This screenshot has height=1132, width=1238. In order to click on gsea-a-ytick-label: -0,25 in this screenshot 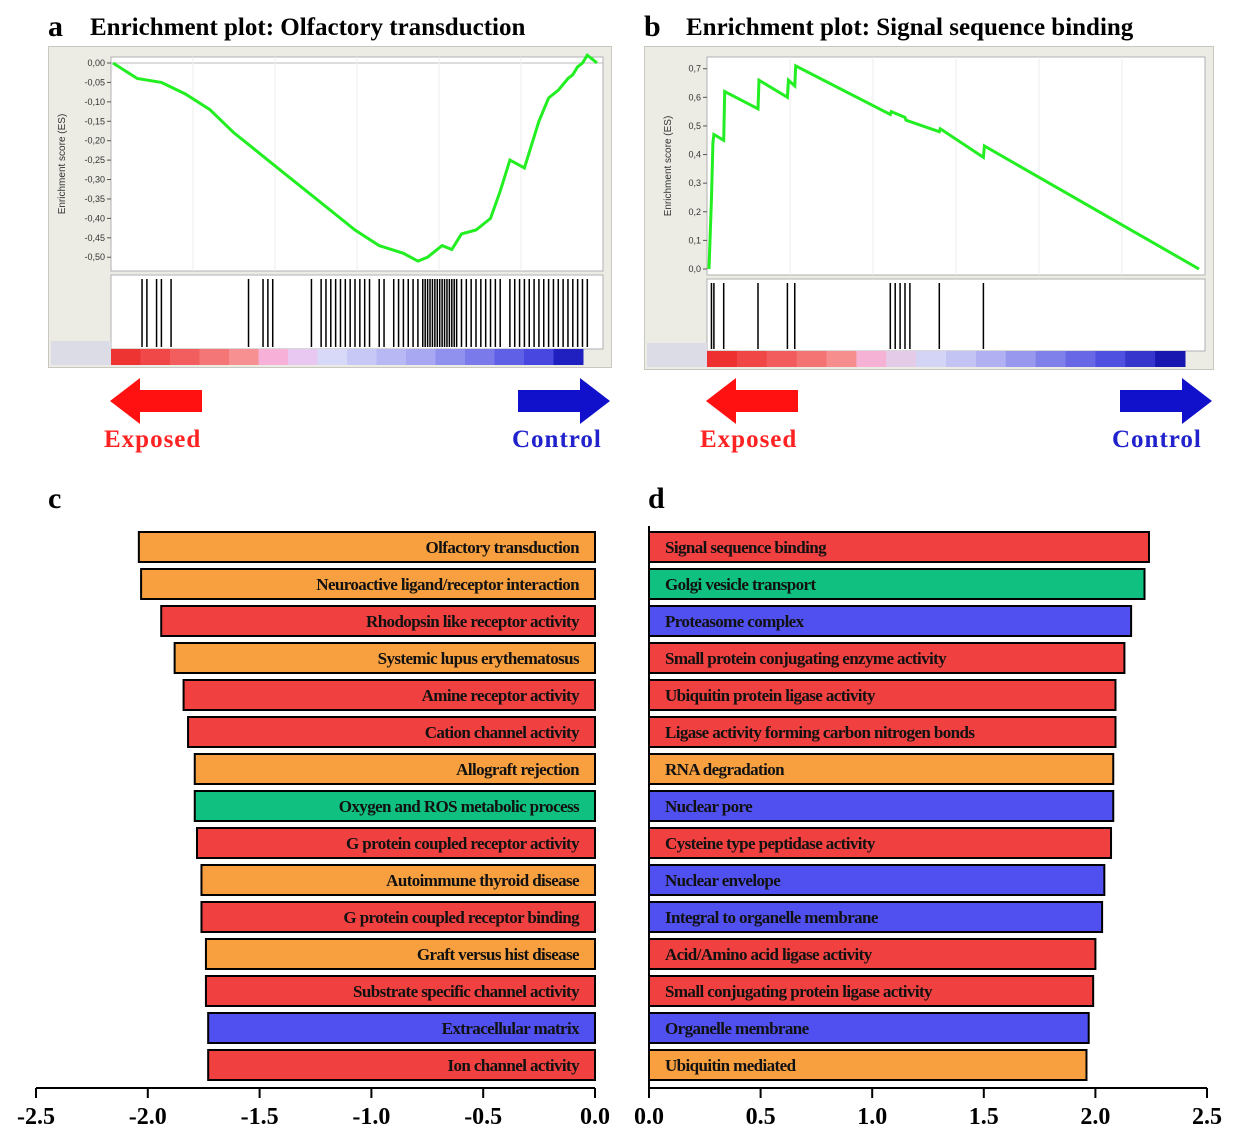, I will do `click(94, 160)`.